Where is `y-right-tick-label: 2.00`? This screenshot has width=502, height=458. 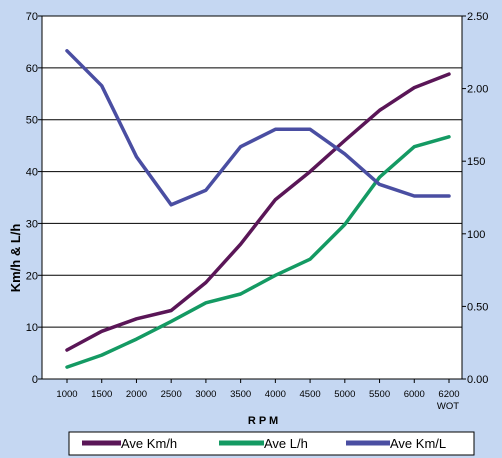
y-right-tick-label: 2.00 is located at coordinates (477, 90).